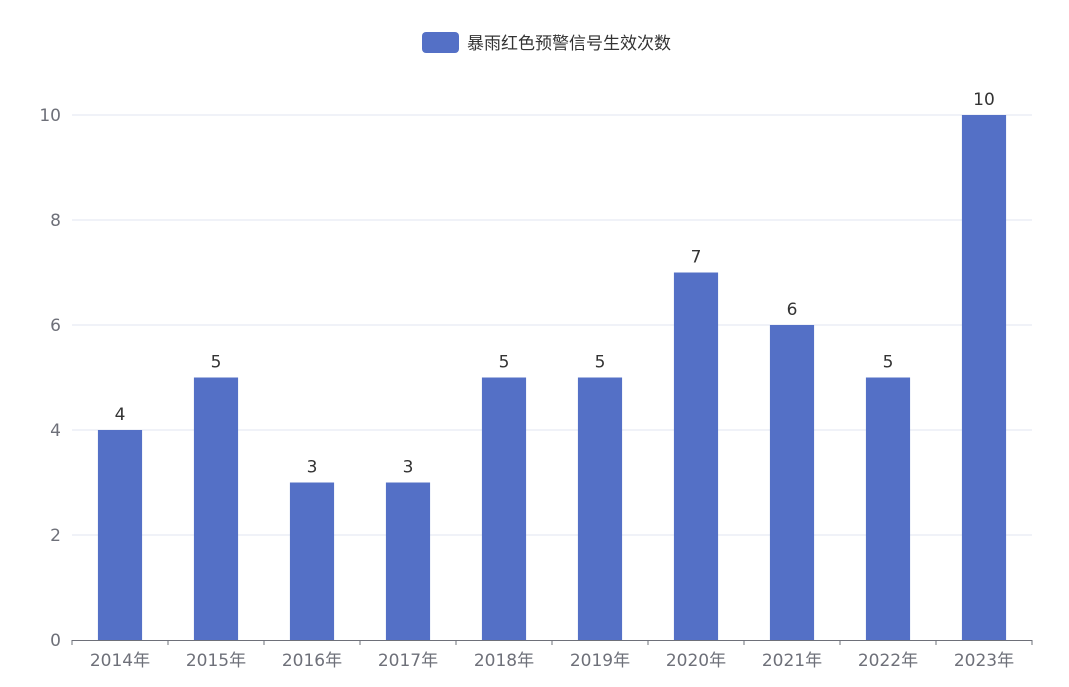  I want to click on y-tick-label: 0, so click(55, 641).